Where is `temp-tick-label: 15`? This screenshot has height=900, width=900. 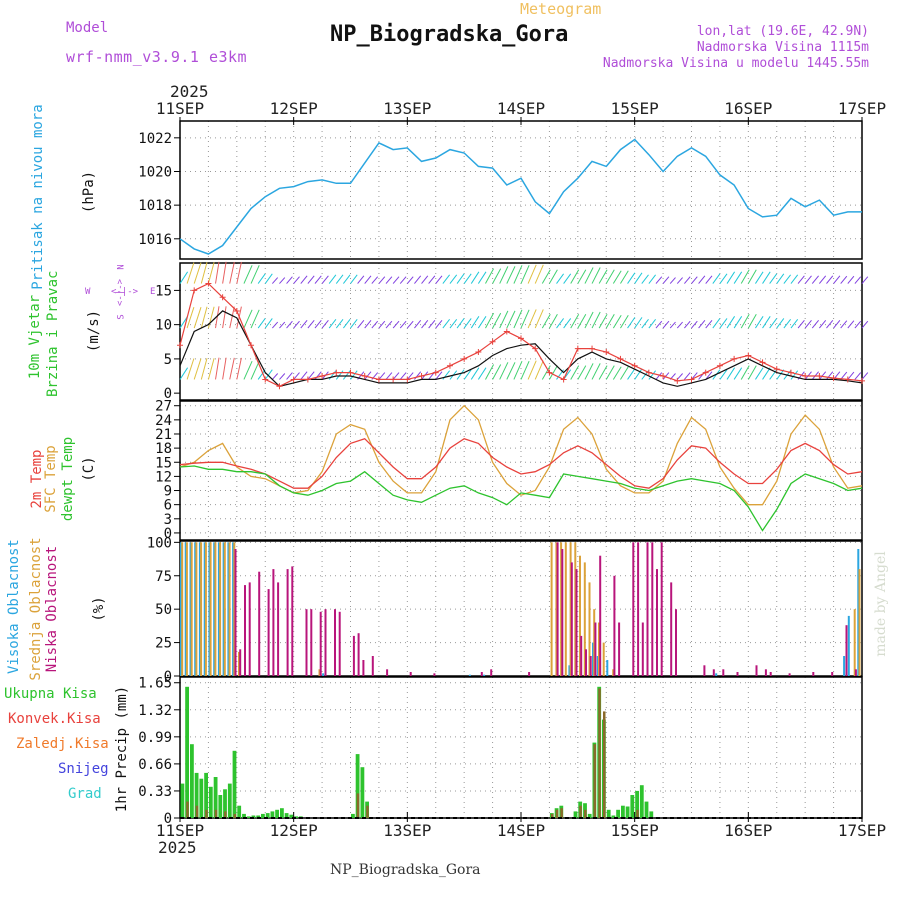
temp-tick-label: 15 is located at coordinates (163, 463).